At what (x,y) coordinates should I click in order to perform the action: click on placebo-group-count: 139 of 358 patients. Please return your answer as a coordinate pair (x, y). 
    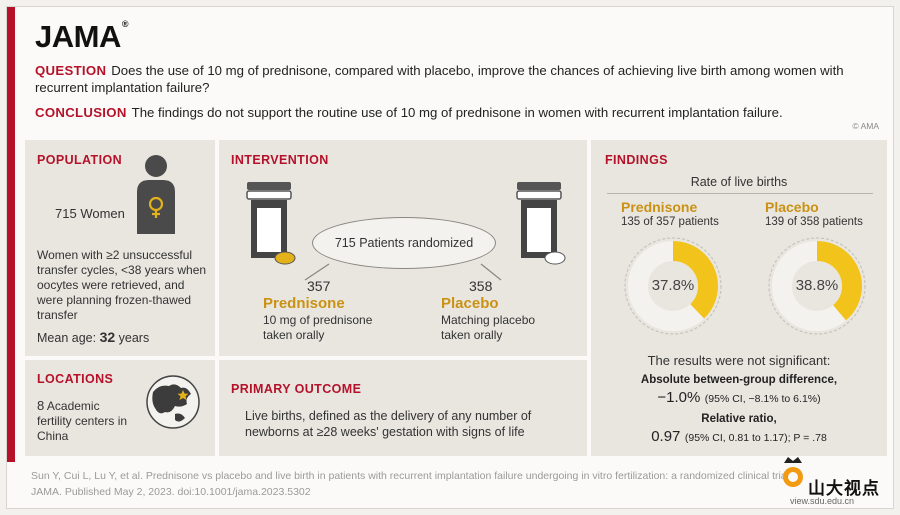
    Looking at the image, I should click on (814, 222).